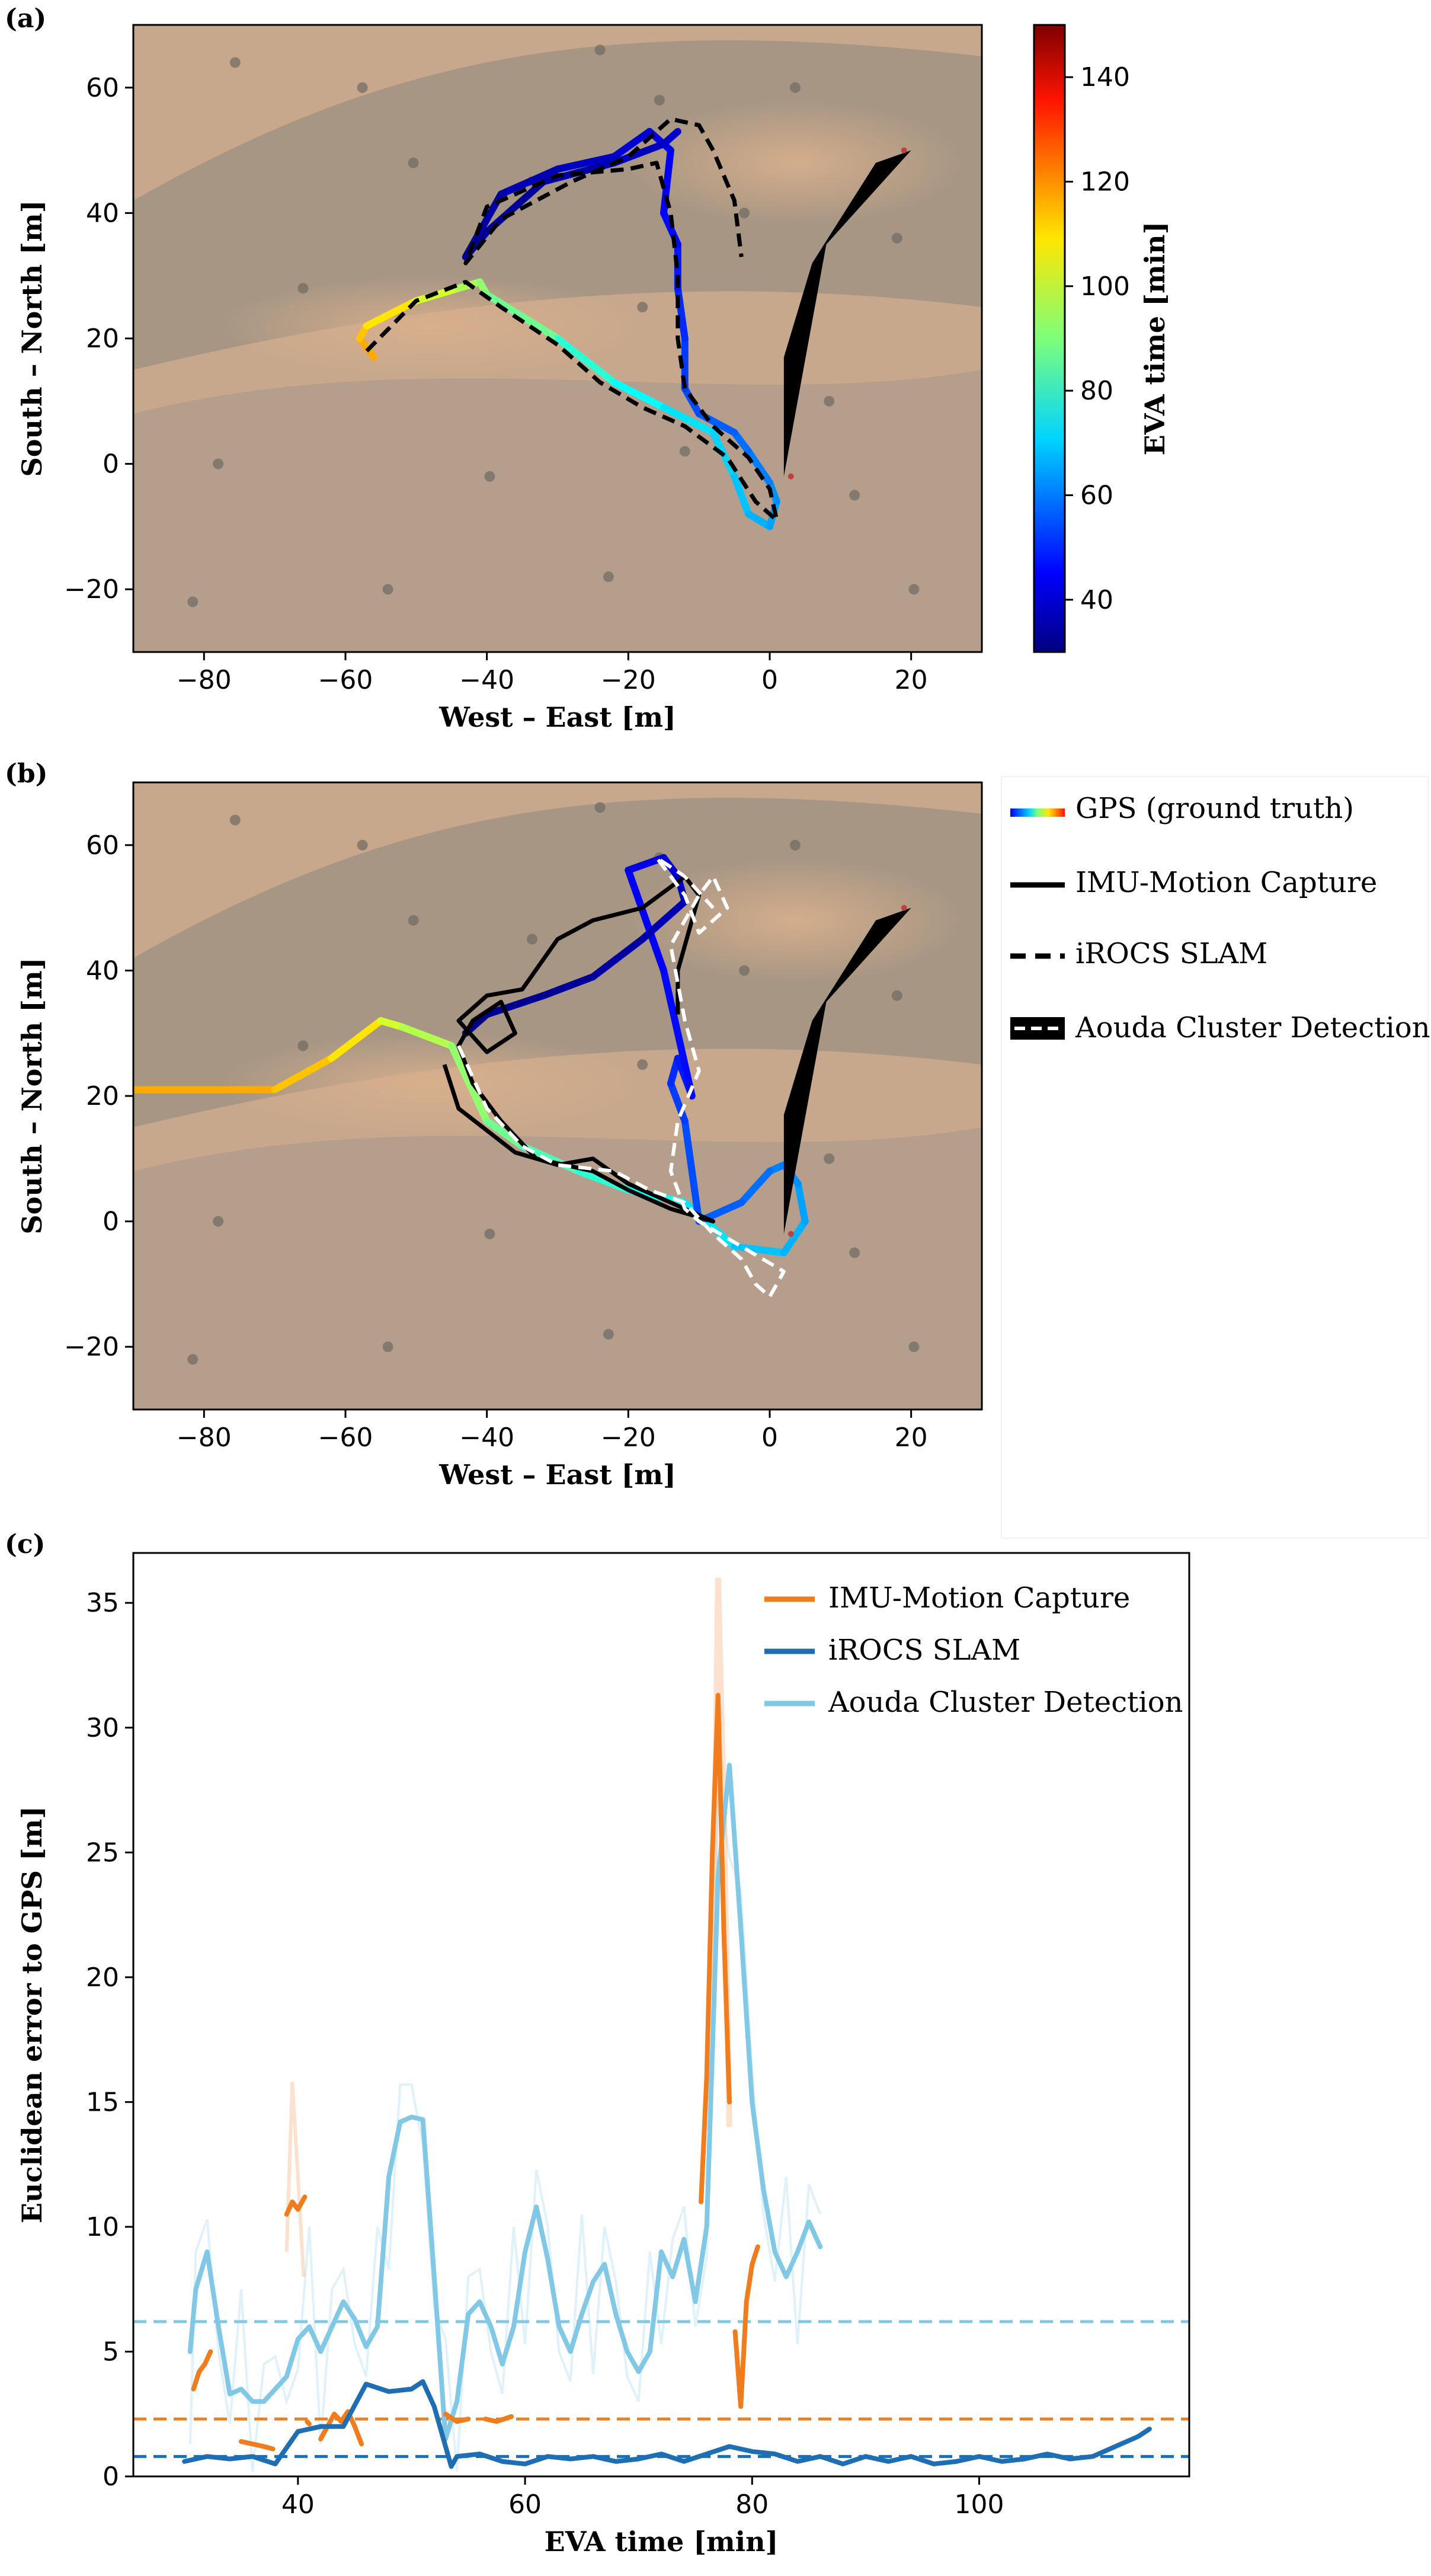  What do you see at coordinates (27, 774) in the screenshot?
I see `panel-label-b: (b)` at bounding box center [27, 774].